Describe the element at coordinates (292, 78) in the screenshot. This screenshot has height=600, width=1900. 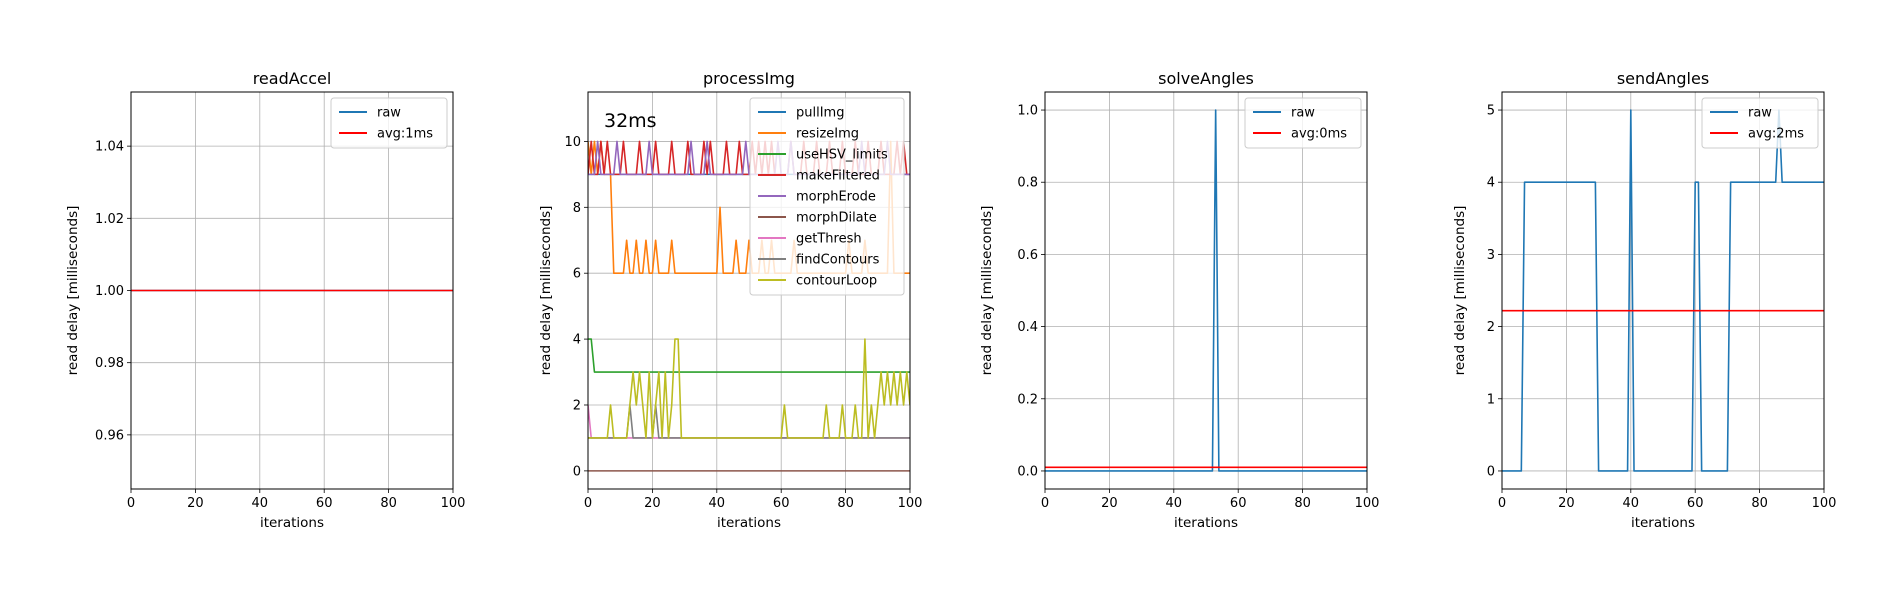
I see `chart-title: readAccel` at that location.